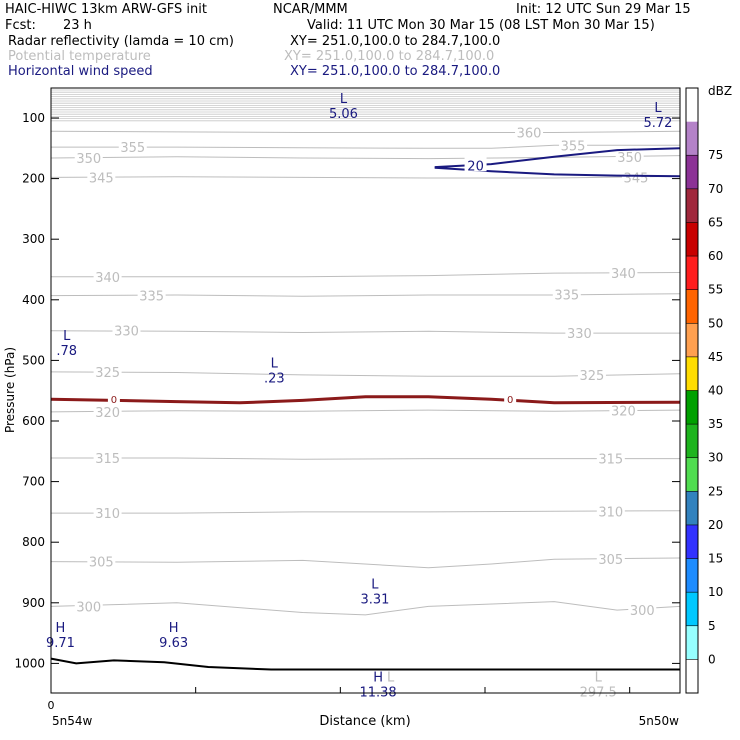 The image size is (740, 740). I want to click on y-tick-label: 1000, so click(29, 663).